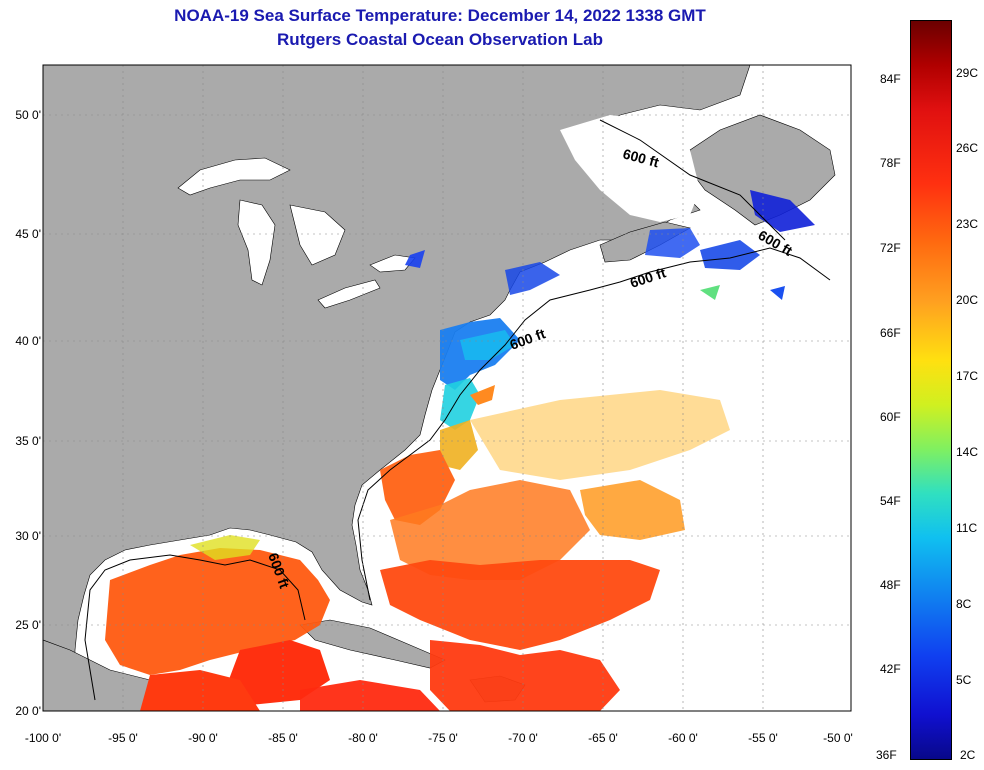 This screenshot has height=770, width=984. I want to click on lat-label: 45 0', so click(28, 234).